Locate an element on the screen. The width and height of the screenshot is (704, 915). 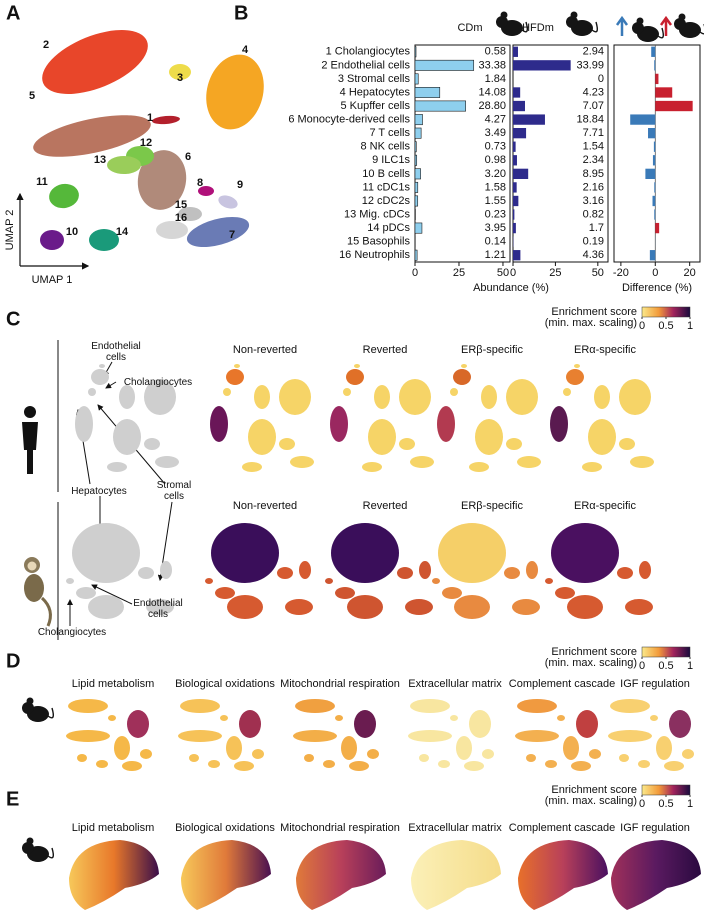
x-axis-label: Abundance (%) is located at coordinates (511, 288).